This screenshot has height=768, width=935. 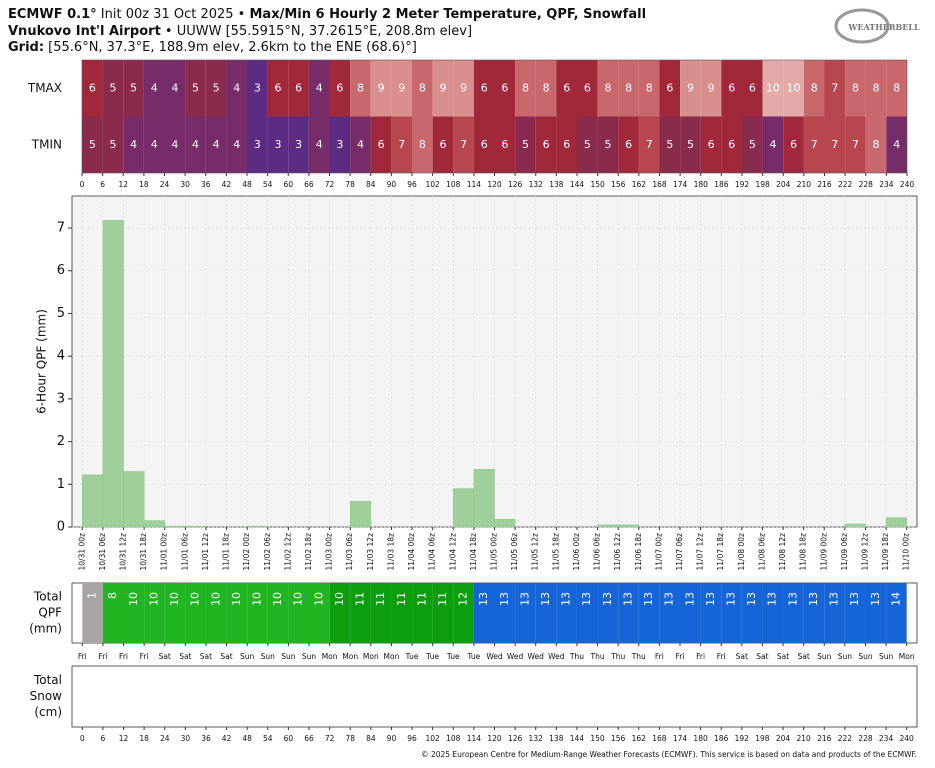 I want to click on temp-label: 7, so click(x=649, y=144).